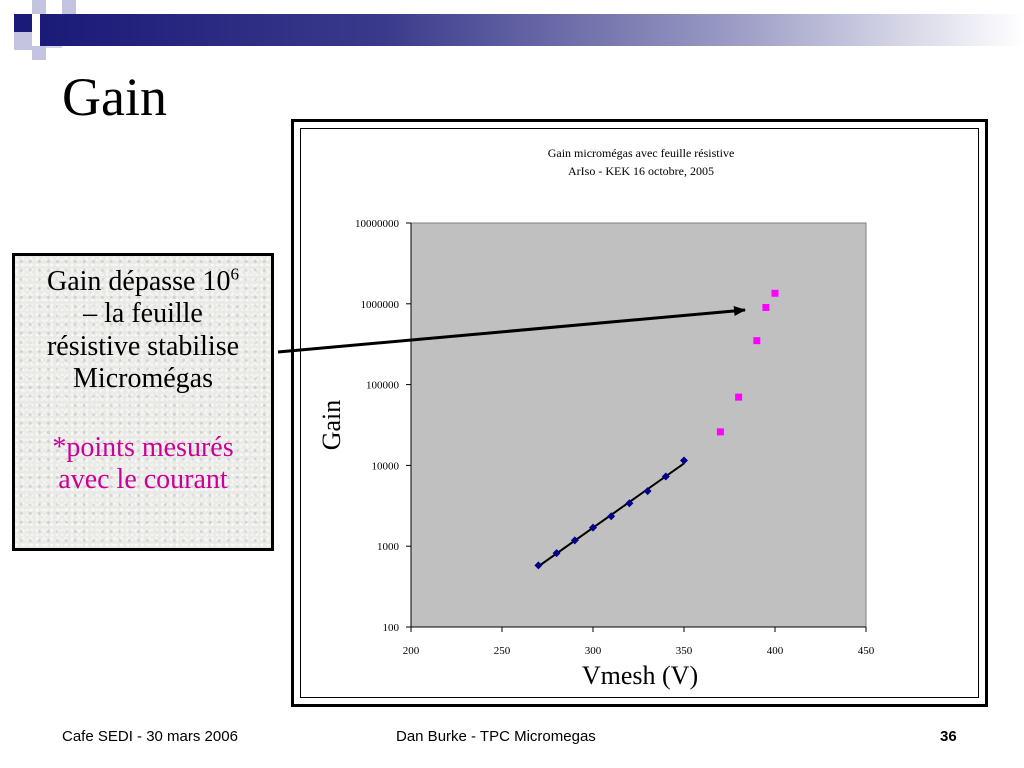 Image resolution: width=1024 pixels, height=768 pixels. What do you see at coordinates (866, 651) in the screenshot?
I see `x-tick-label: 450` at bounding box center [866, 651].